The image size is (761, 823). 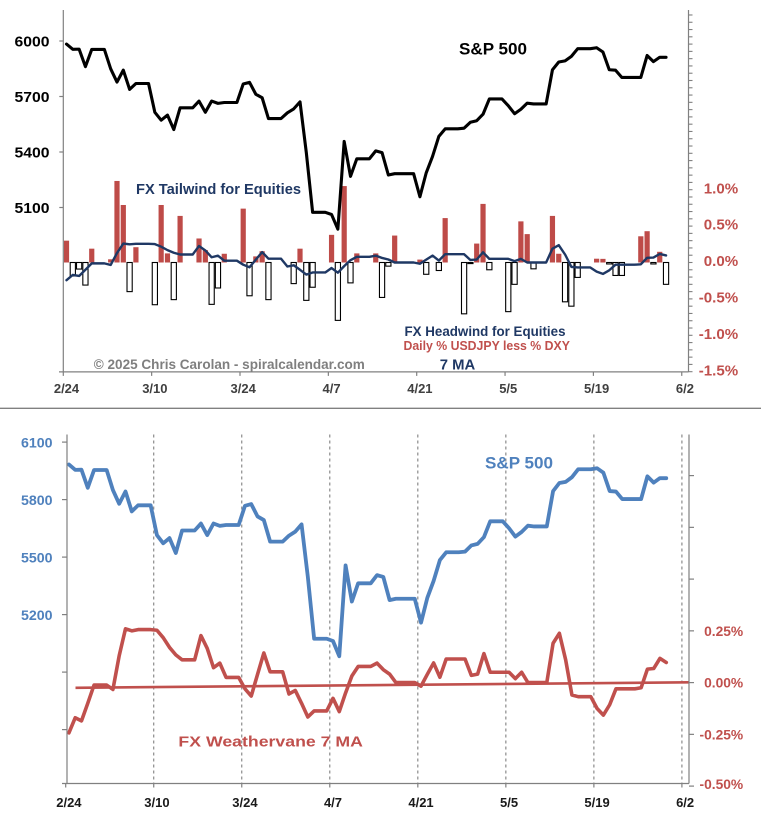 I want to click on svg-text: 6000, so click(x=32, y=41).